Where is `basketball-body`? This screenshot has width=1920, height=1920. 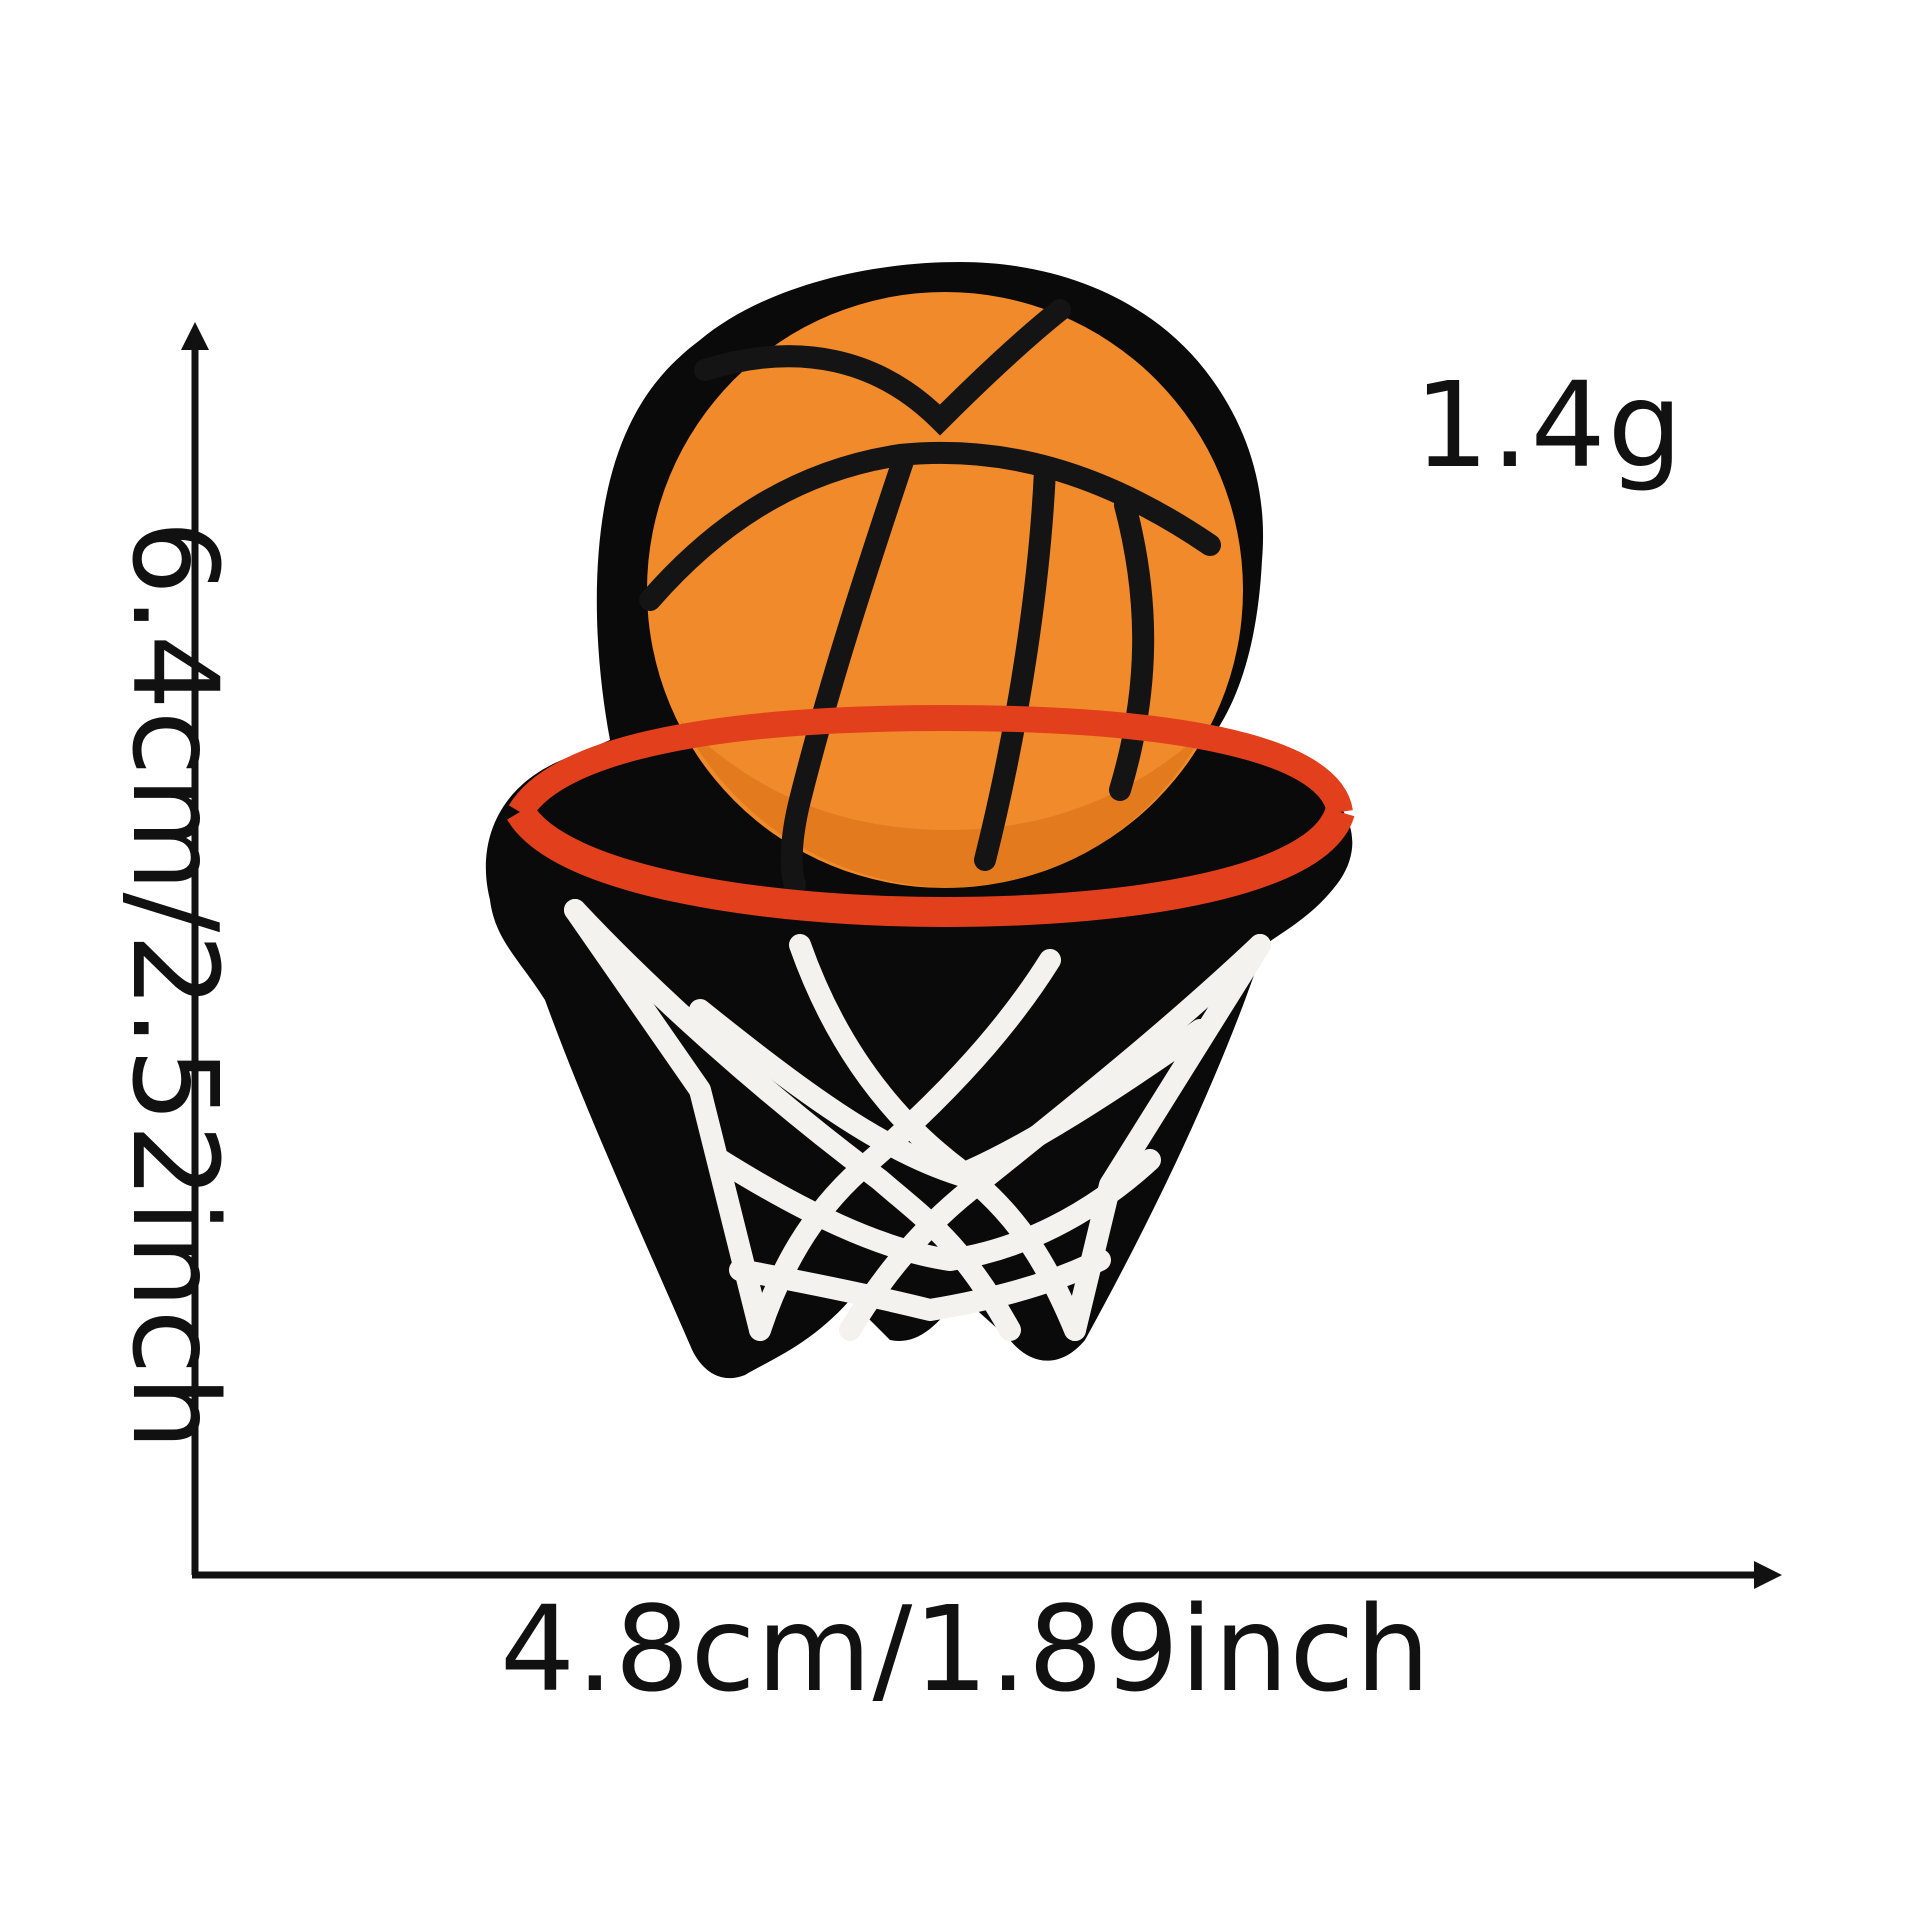
basketball-body is located at coordinates (945, 590).